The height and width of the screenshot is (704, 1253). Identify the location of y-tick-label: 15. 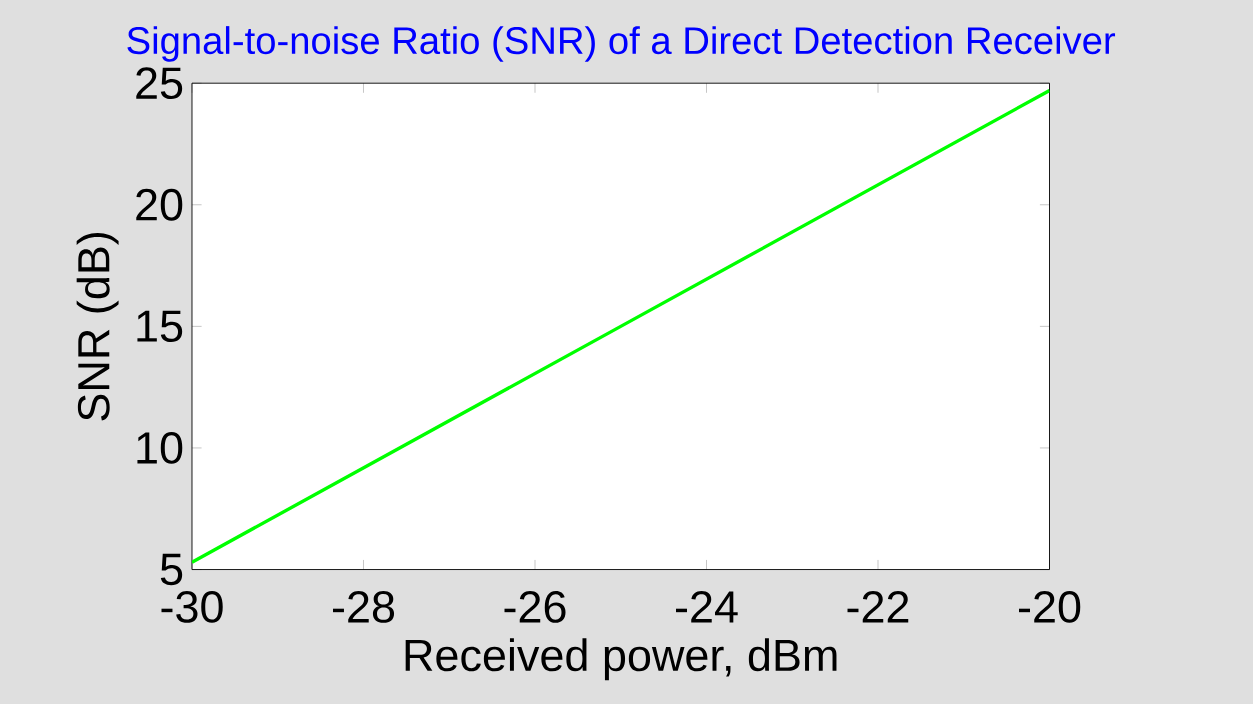
(160, 326).